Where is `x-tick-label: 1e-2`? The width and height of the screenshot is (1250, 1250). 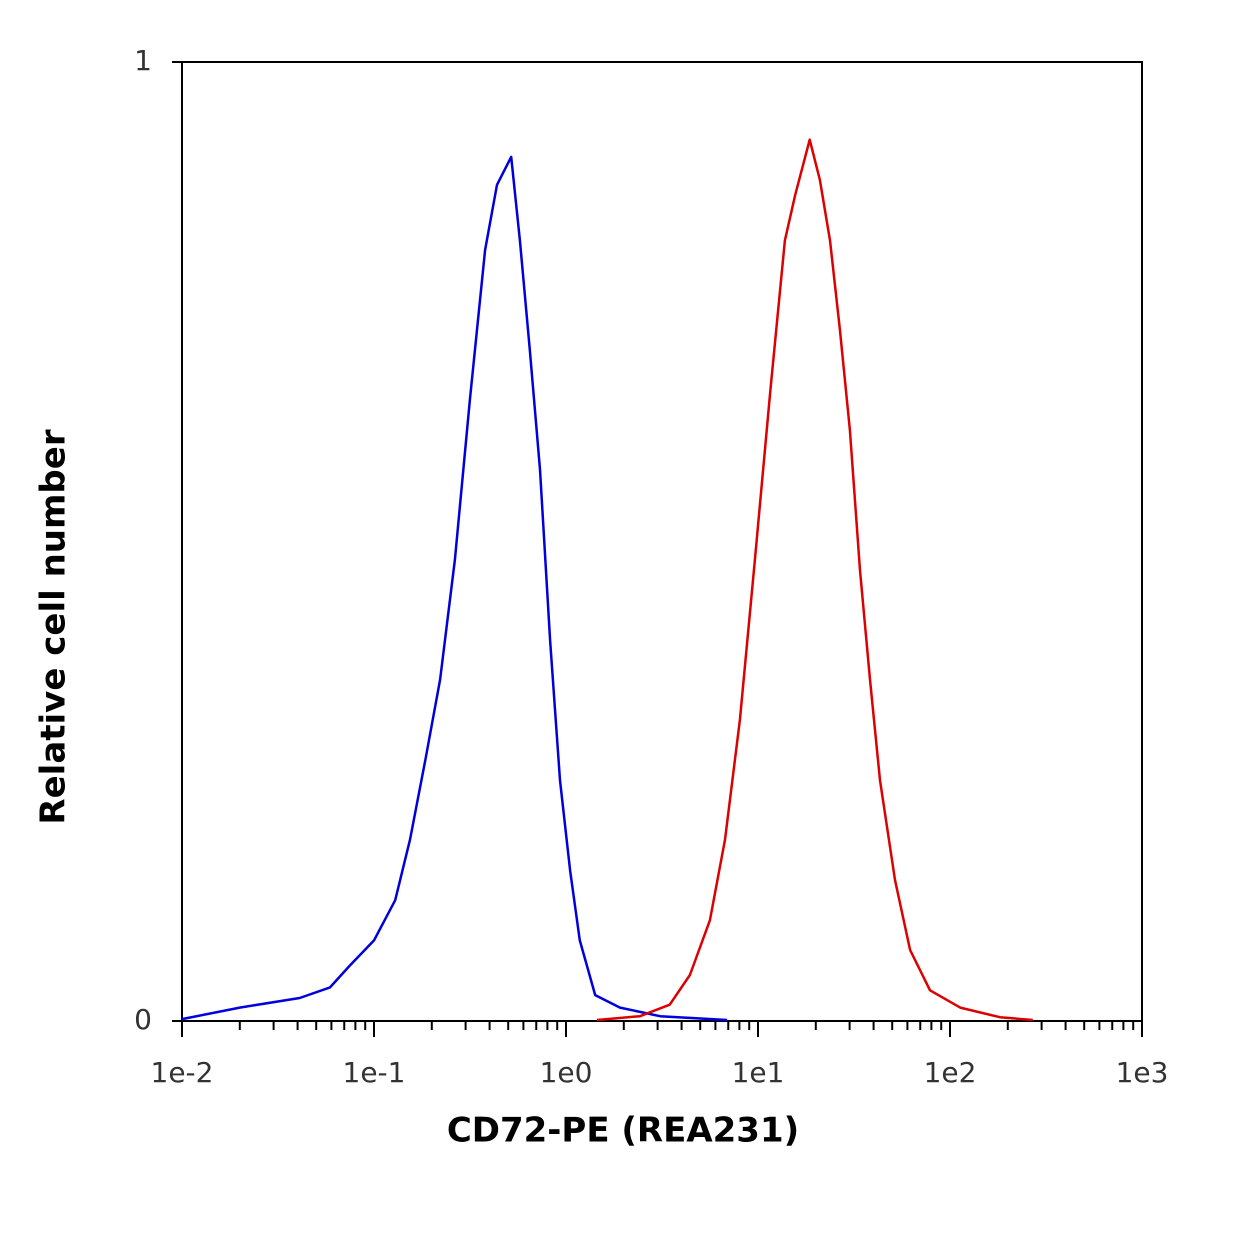
x-tick-label: 1e-2 is located at coordinates (182, 1072).